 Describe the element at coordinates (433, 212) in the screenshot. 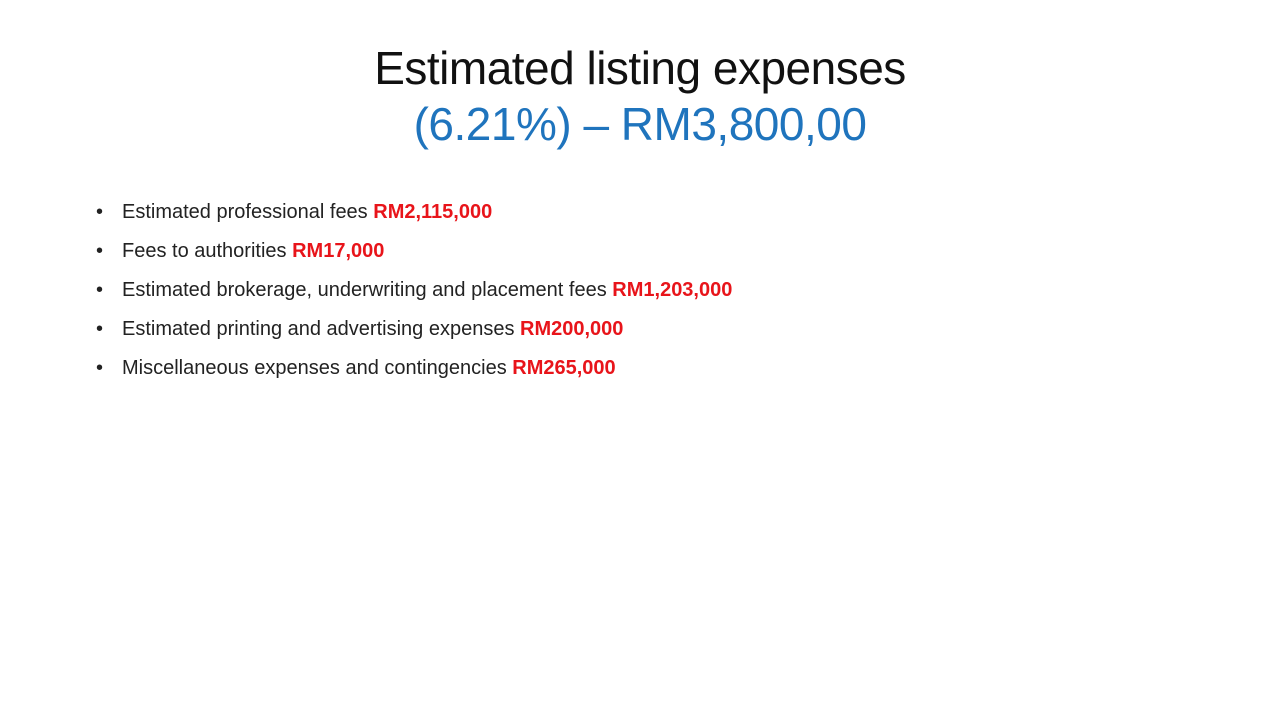

I see `item-amount: RM2,115,000` at that location.